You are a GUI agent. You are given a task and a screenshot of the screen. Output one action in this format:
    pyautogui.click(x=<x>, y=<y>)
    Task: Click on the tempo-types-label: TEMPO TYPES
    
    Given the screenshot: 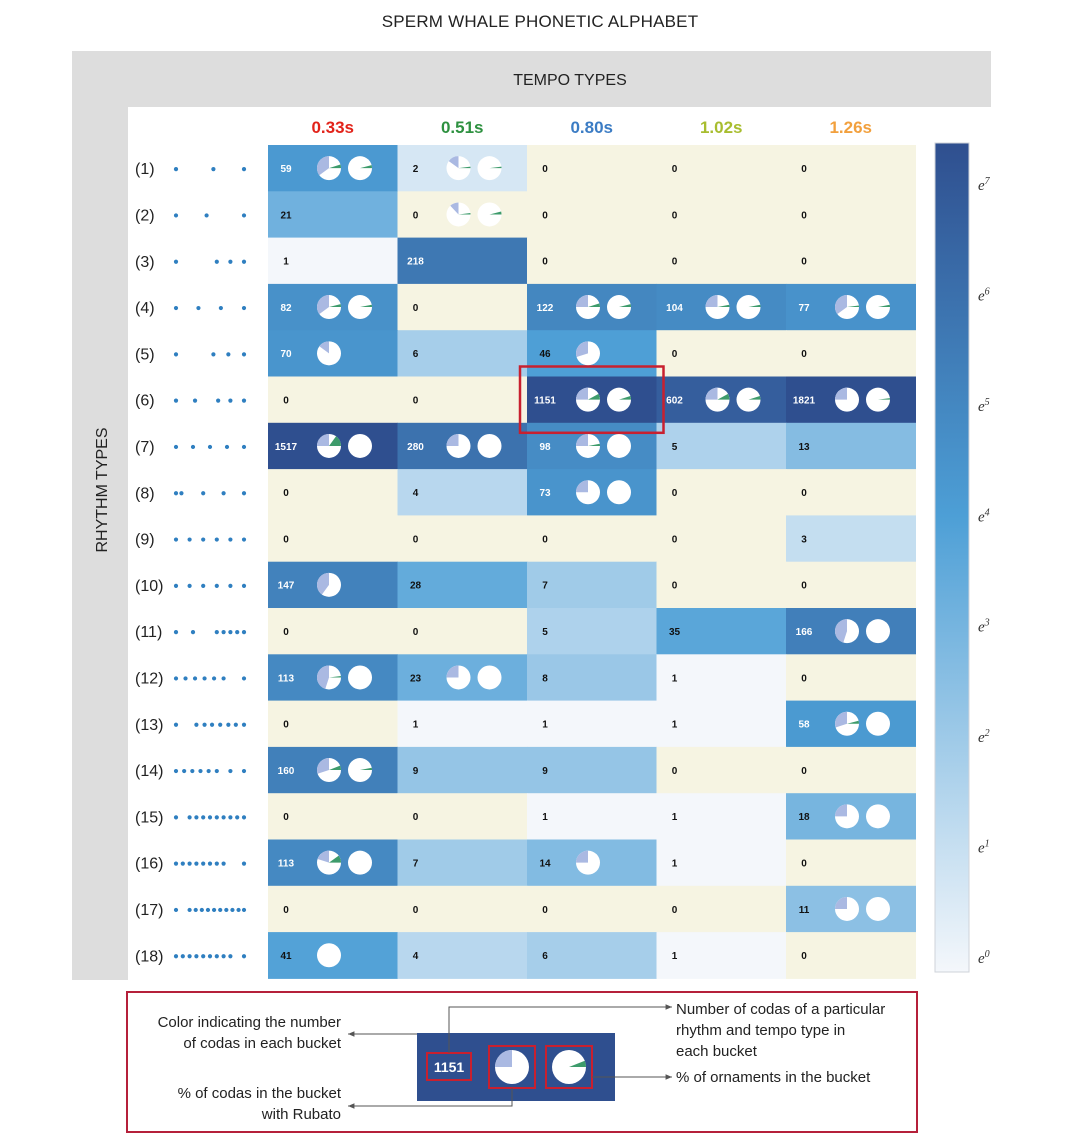 What is the action you would take?
    pyautogui.click(x=570, y=80)
    